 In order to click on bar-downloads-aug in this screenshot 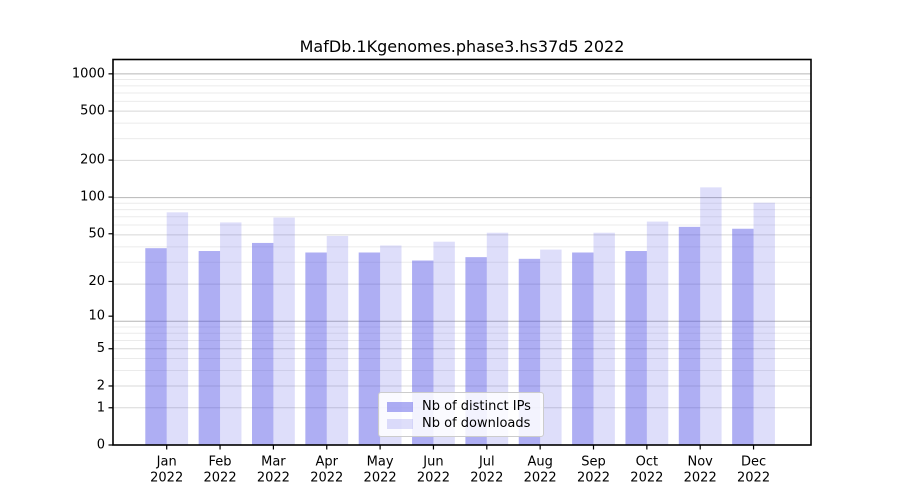, I will do `click(551, 347)`.